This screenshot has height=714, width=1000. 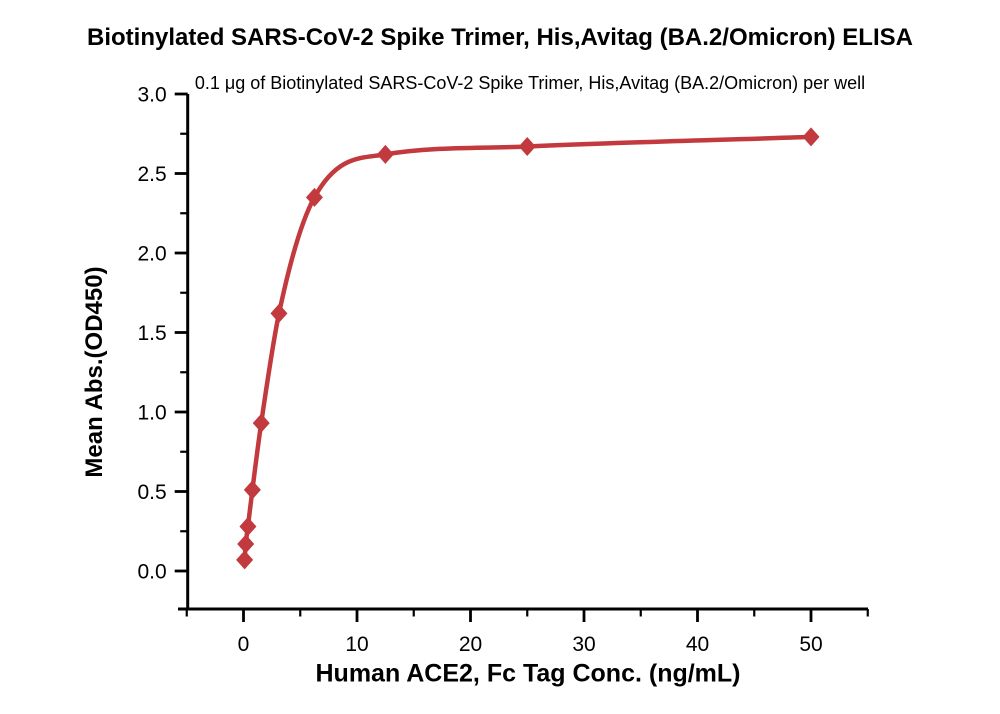 I want to click on x-tick-label: 20, so click(x=470, y=644).